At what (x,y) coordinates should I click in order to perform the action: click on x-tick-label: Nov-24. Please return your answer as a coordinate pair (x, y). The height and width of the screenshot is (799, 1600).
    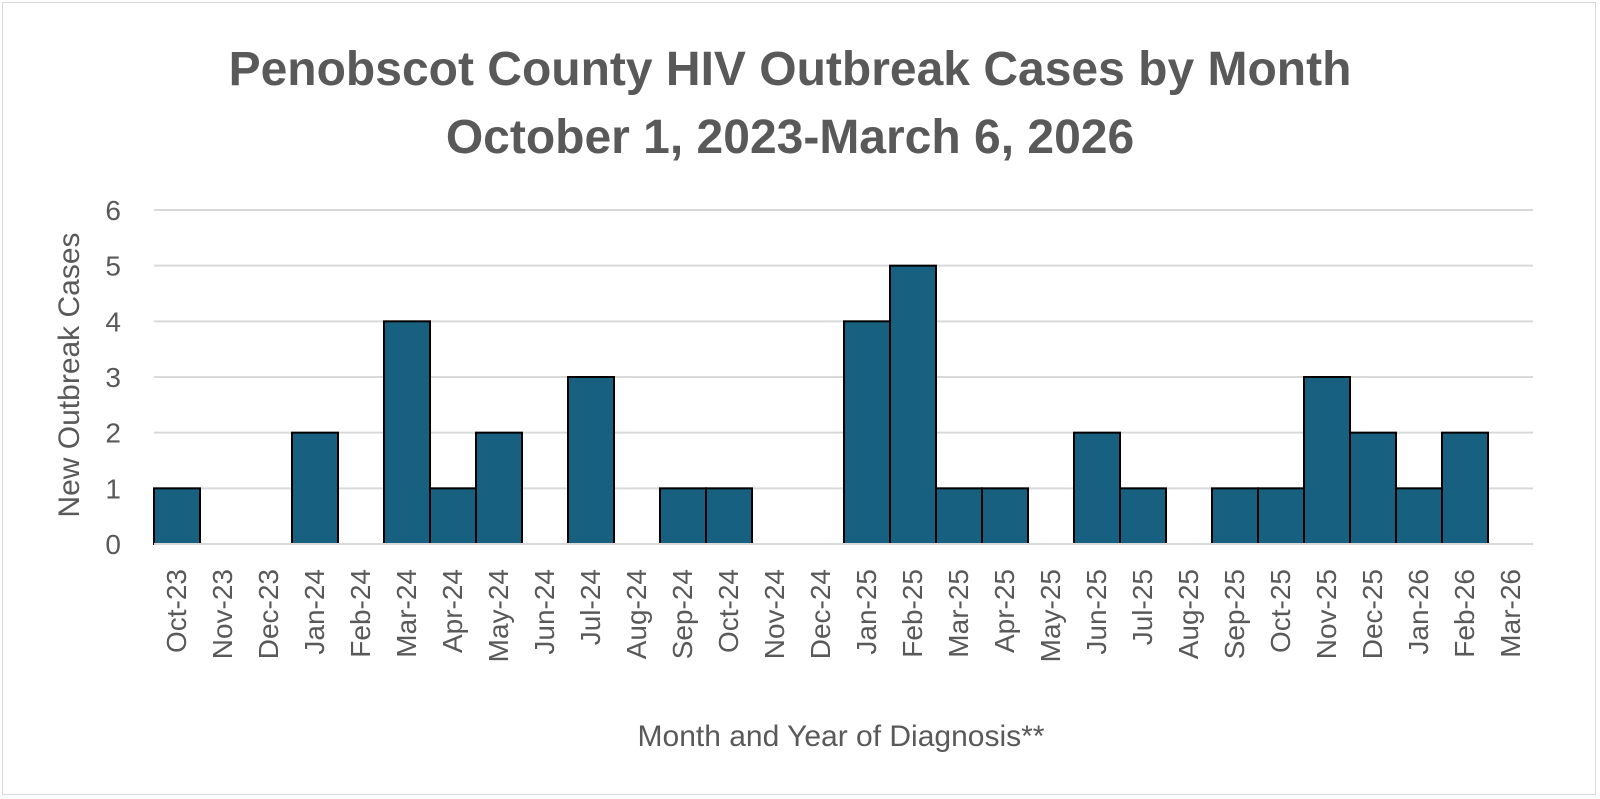
    Looking at the image, I should click on (774, 614).